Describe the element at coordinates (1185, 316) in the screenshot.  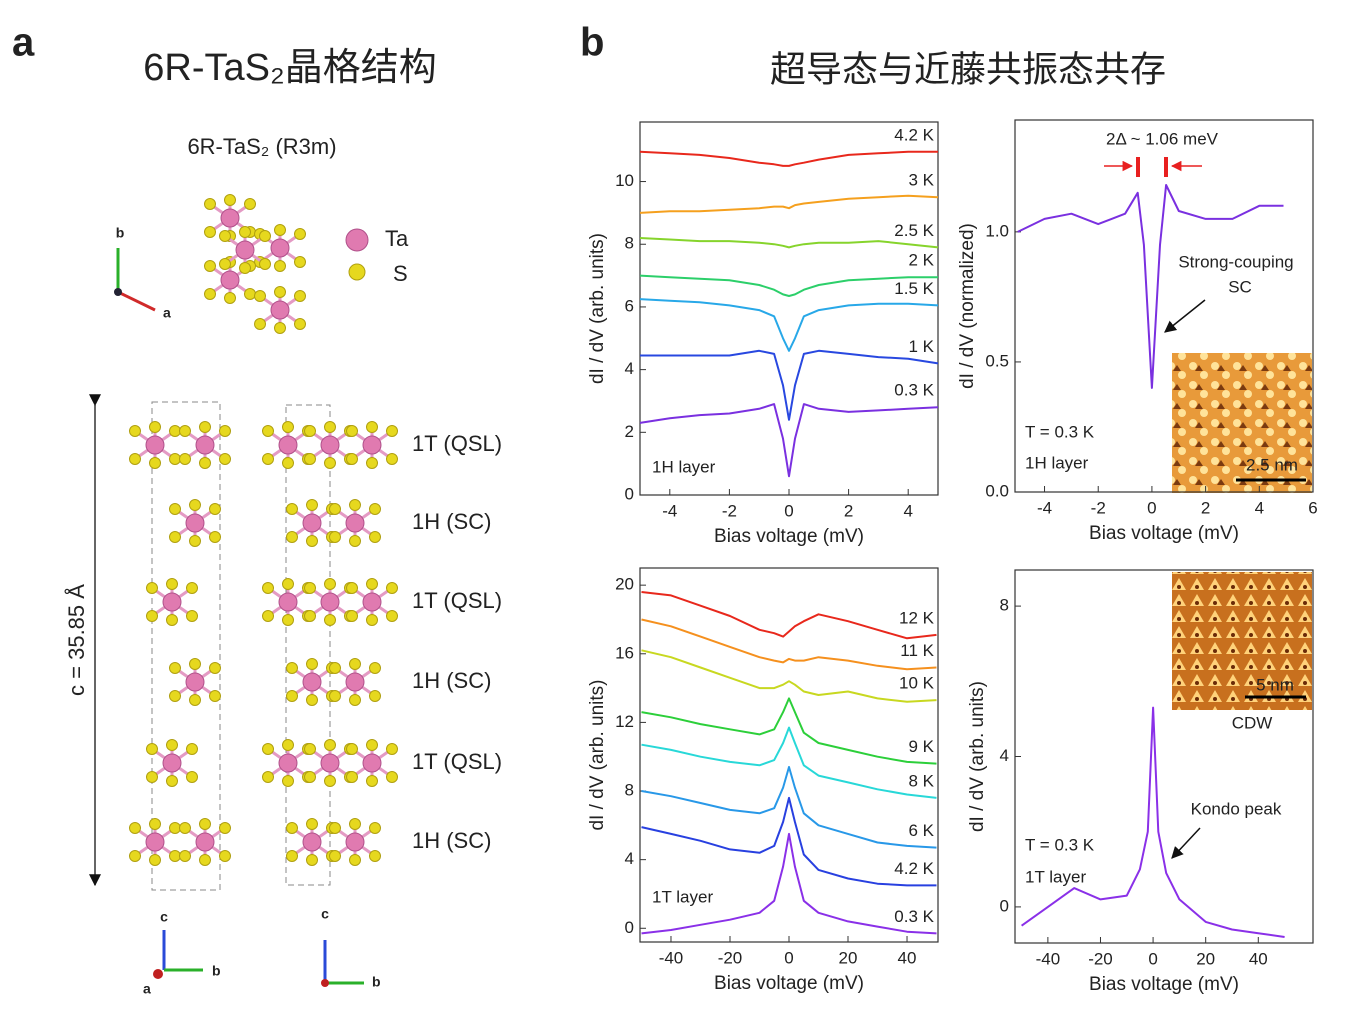
I see `pointer` at that location.